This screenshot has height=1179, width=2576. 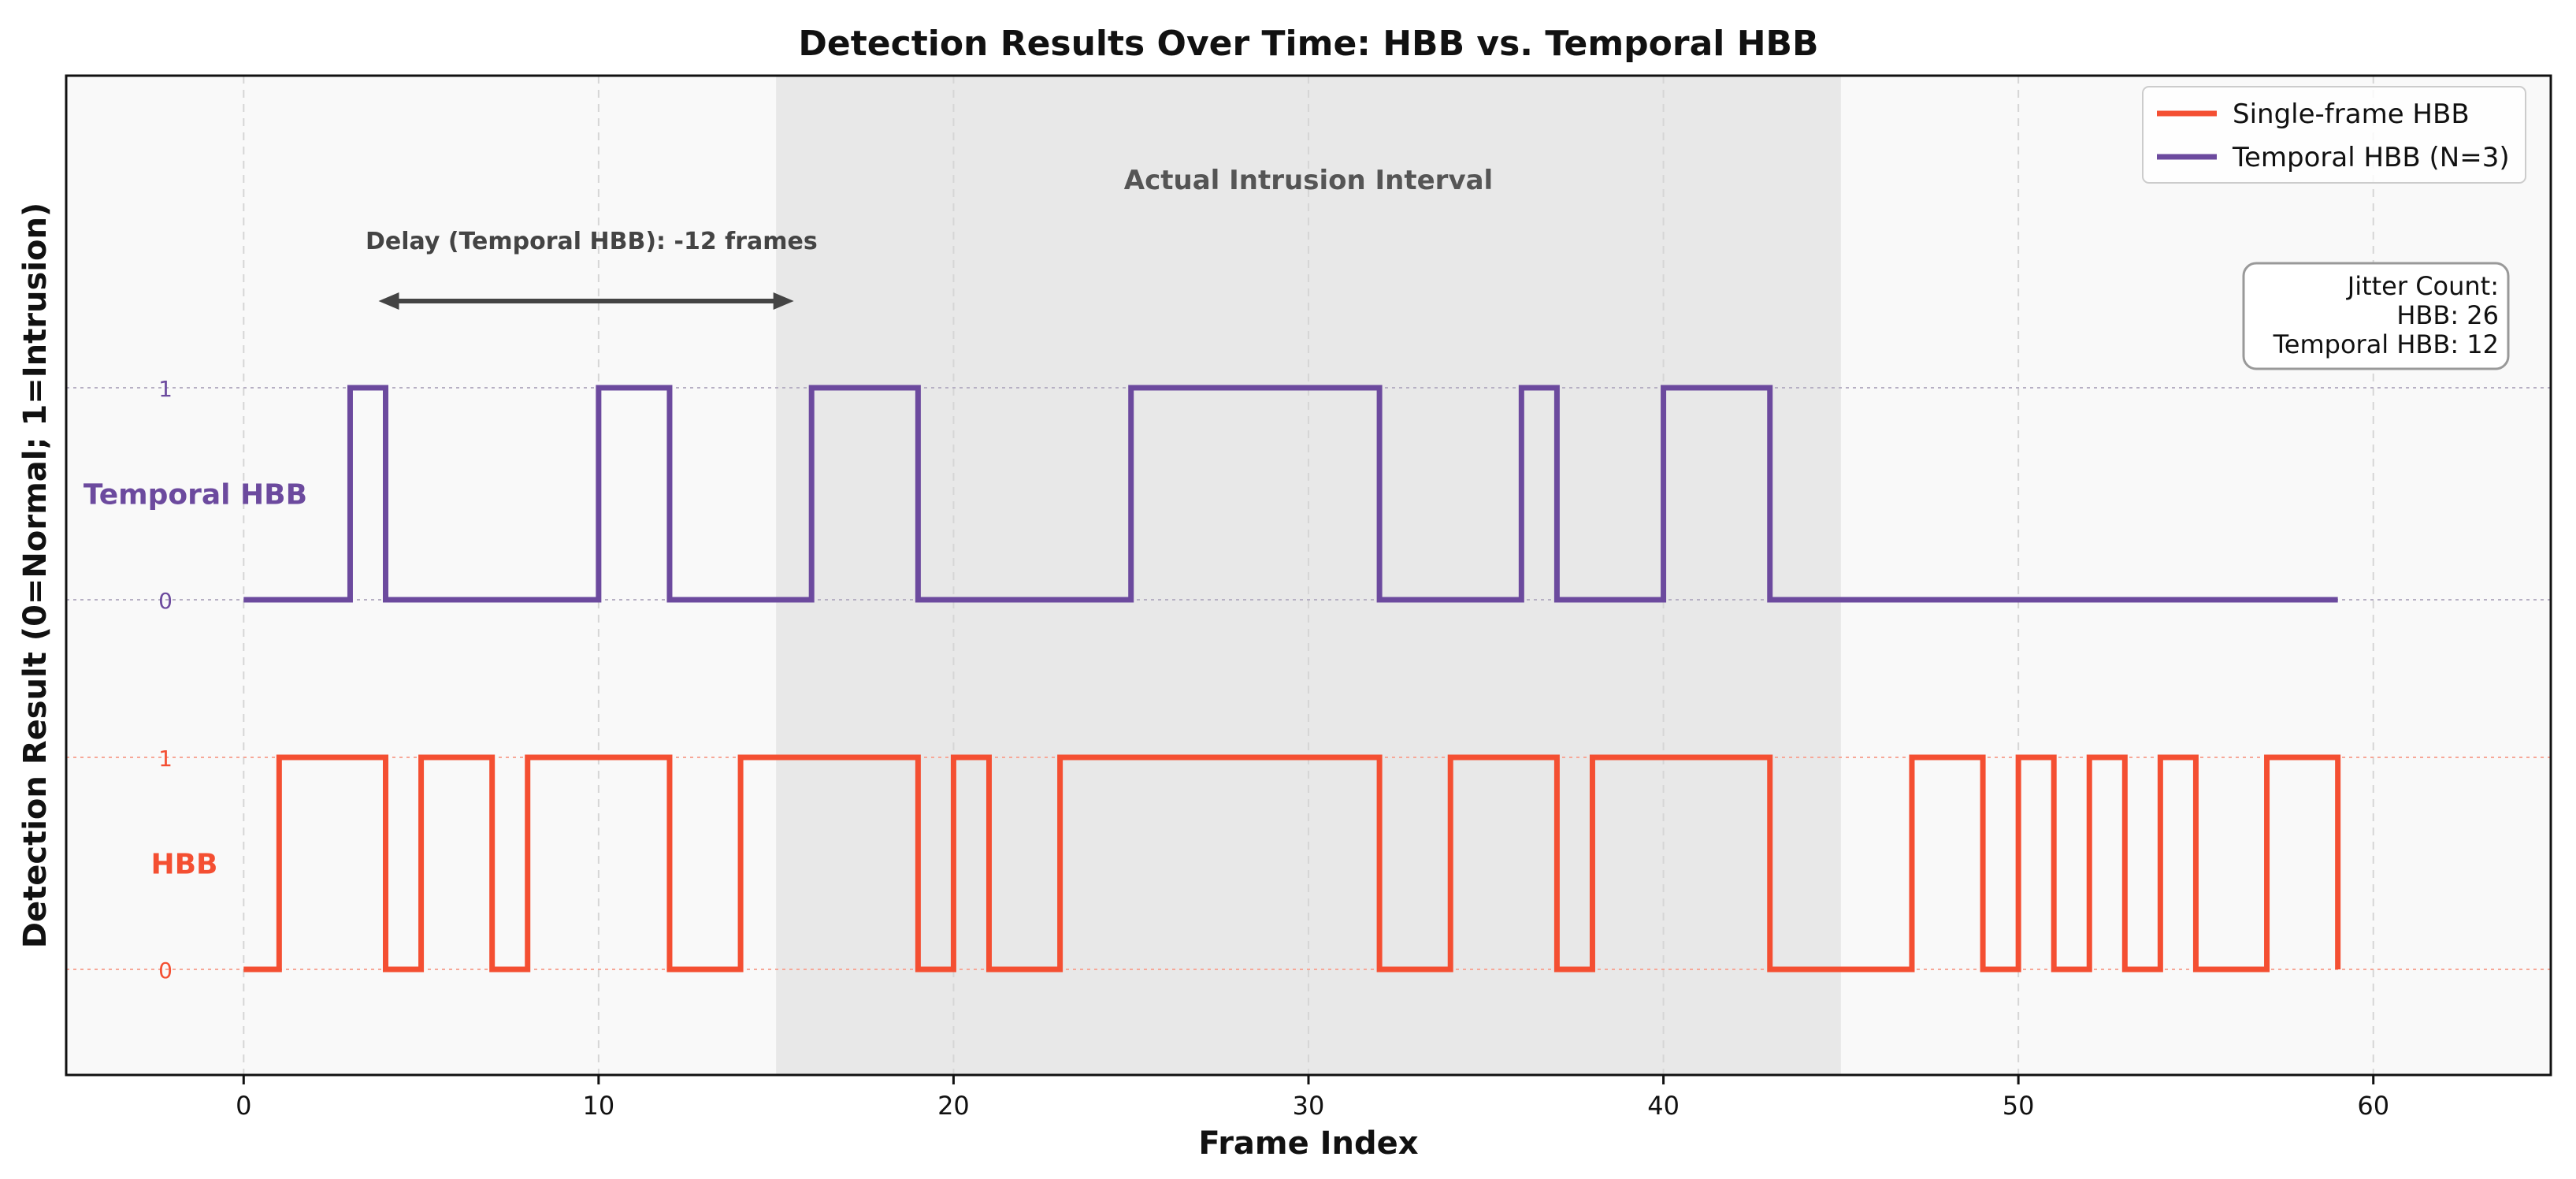 What do you see at coordinates (1663, 1106) in the screenshot?
I see `x-tick-label: 40` at bounding box center [1663, 1106].